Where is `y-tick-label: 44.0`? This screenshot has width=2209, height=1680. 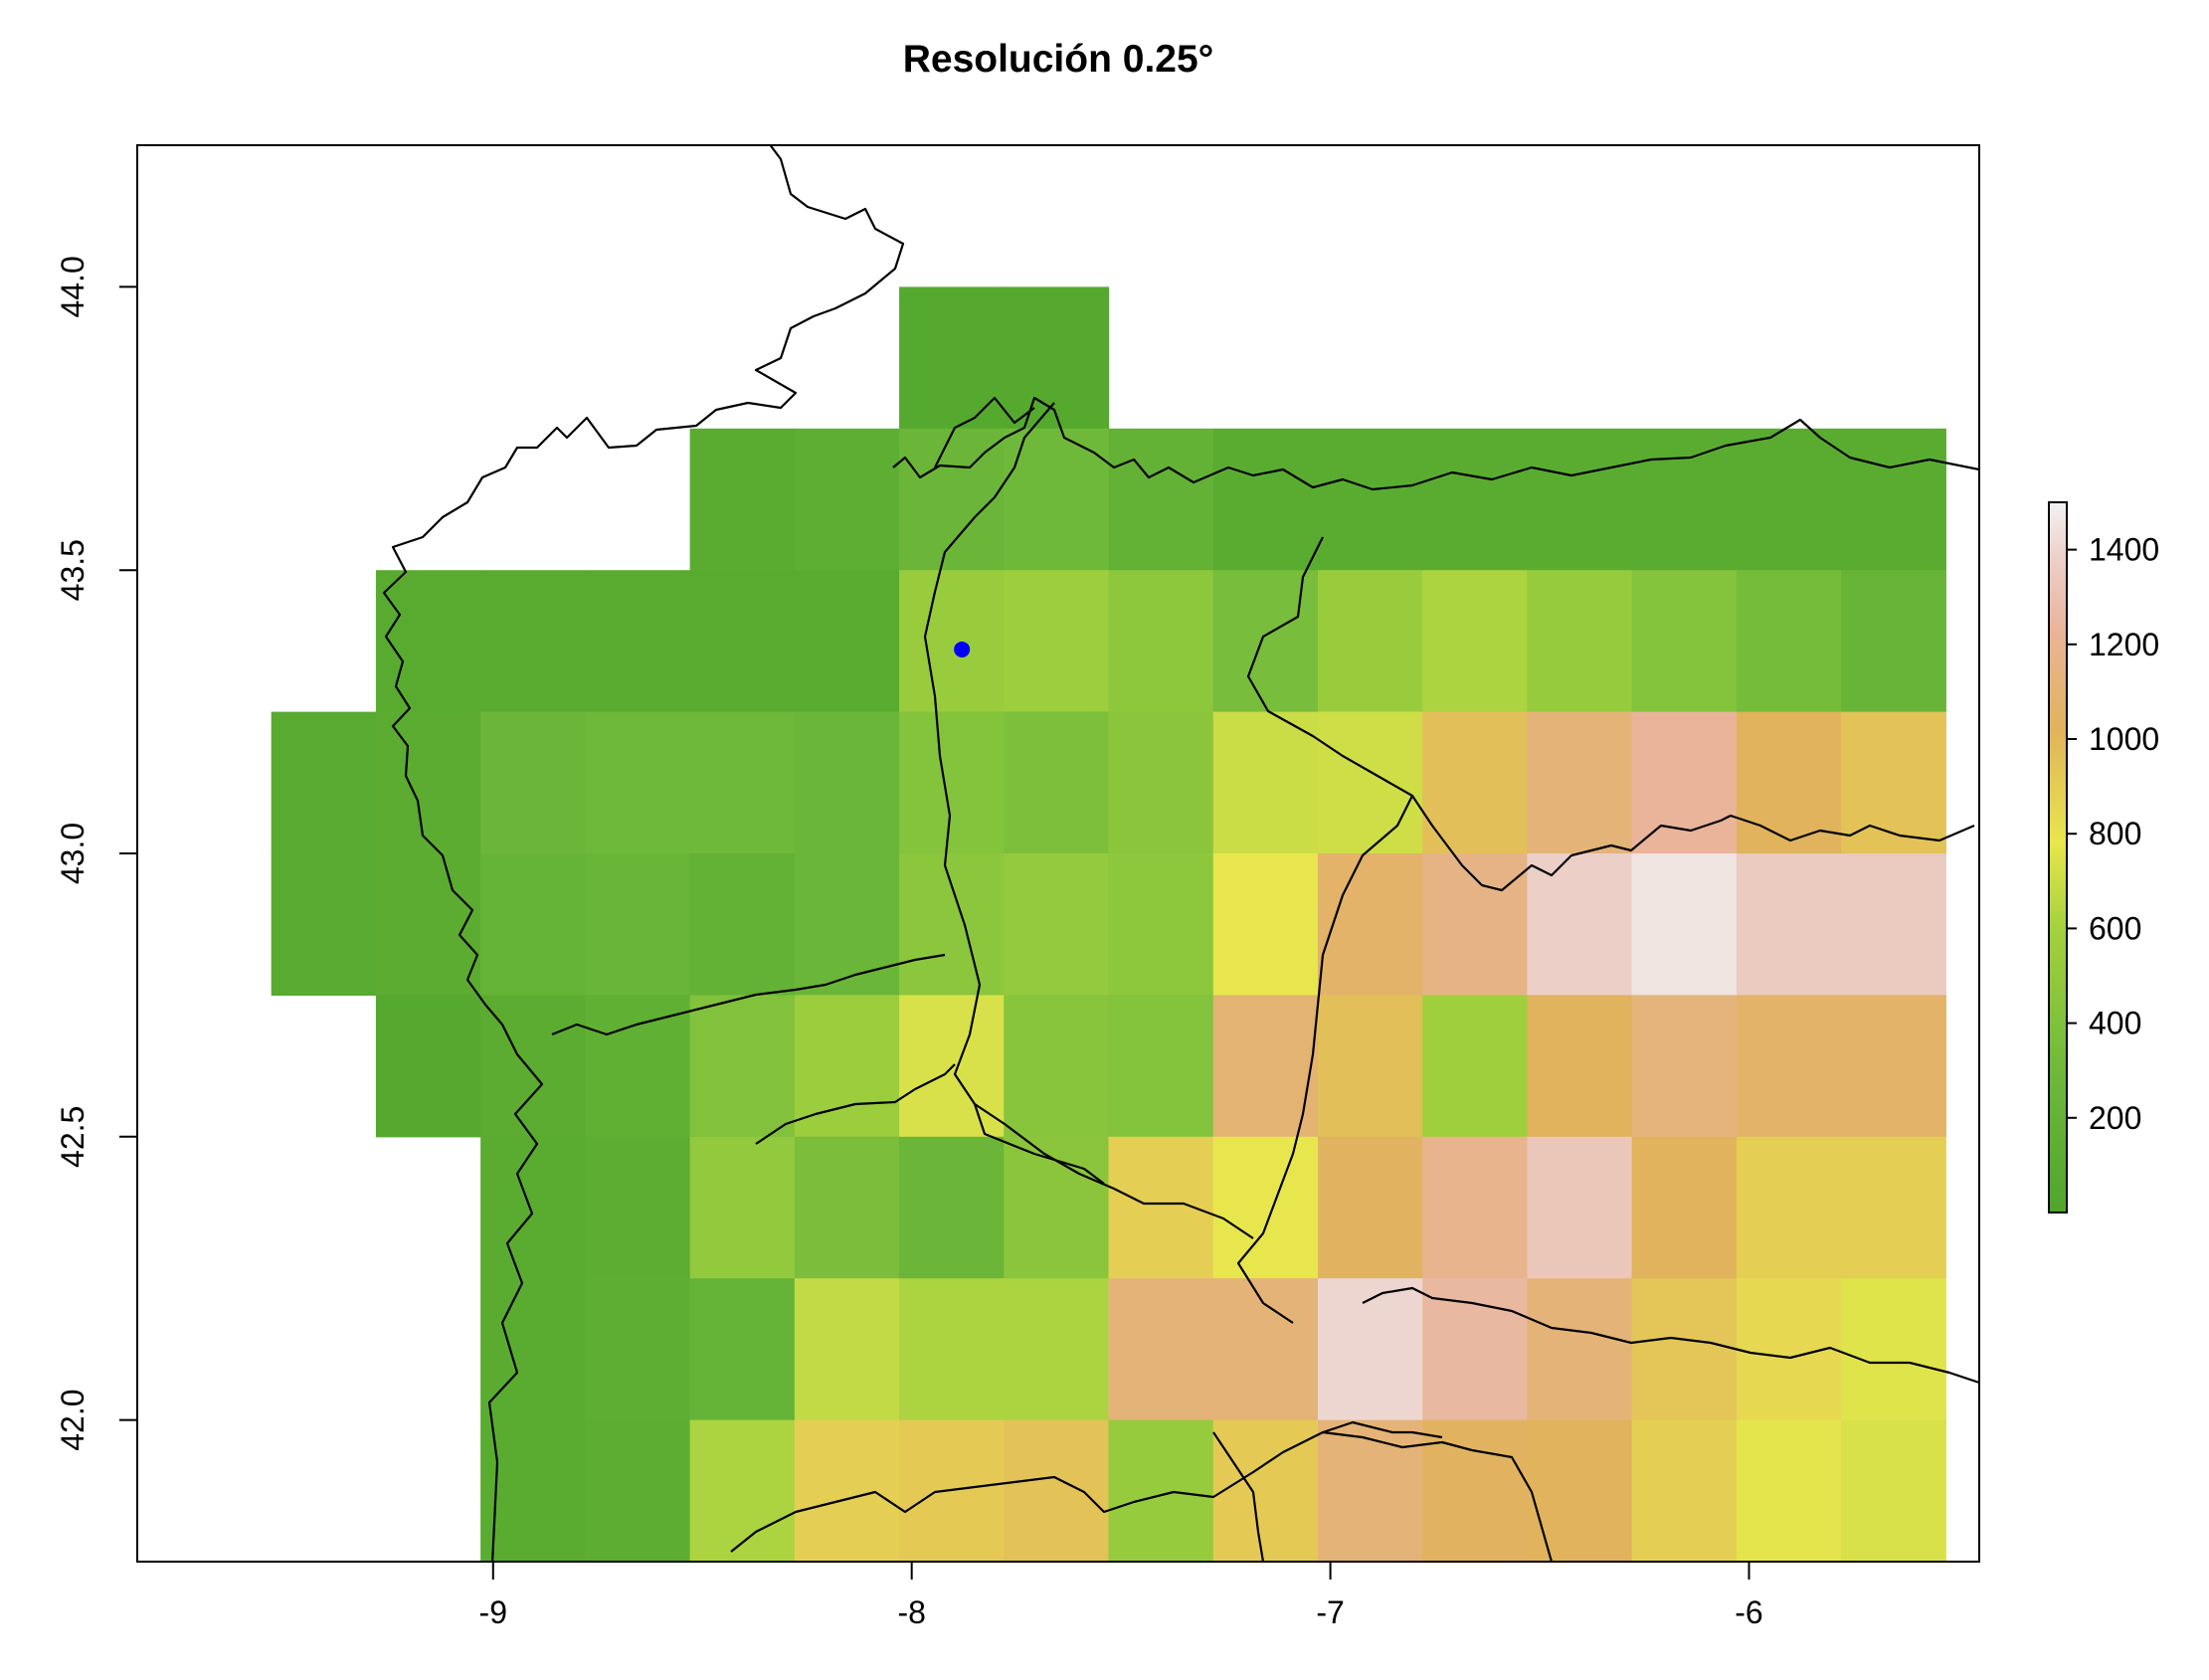
y-tick-label: 44.0 is located at coordinates (73, 286).